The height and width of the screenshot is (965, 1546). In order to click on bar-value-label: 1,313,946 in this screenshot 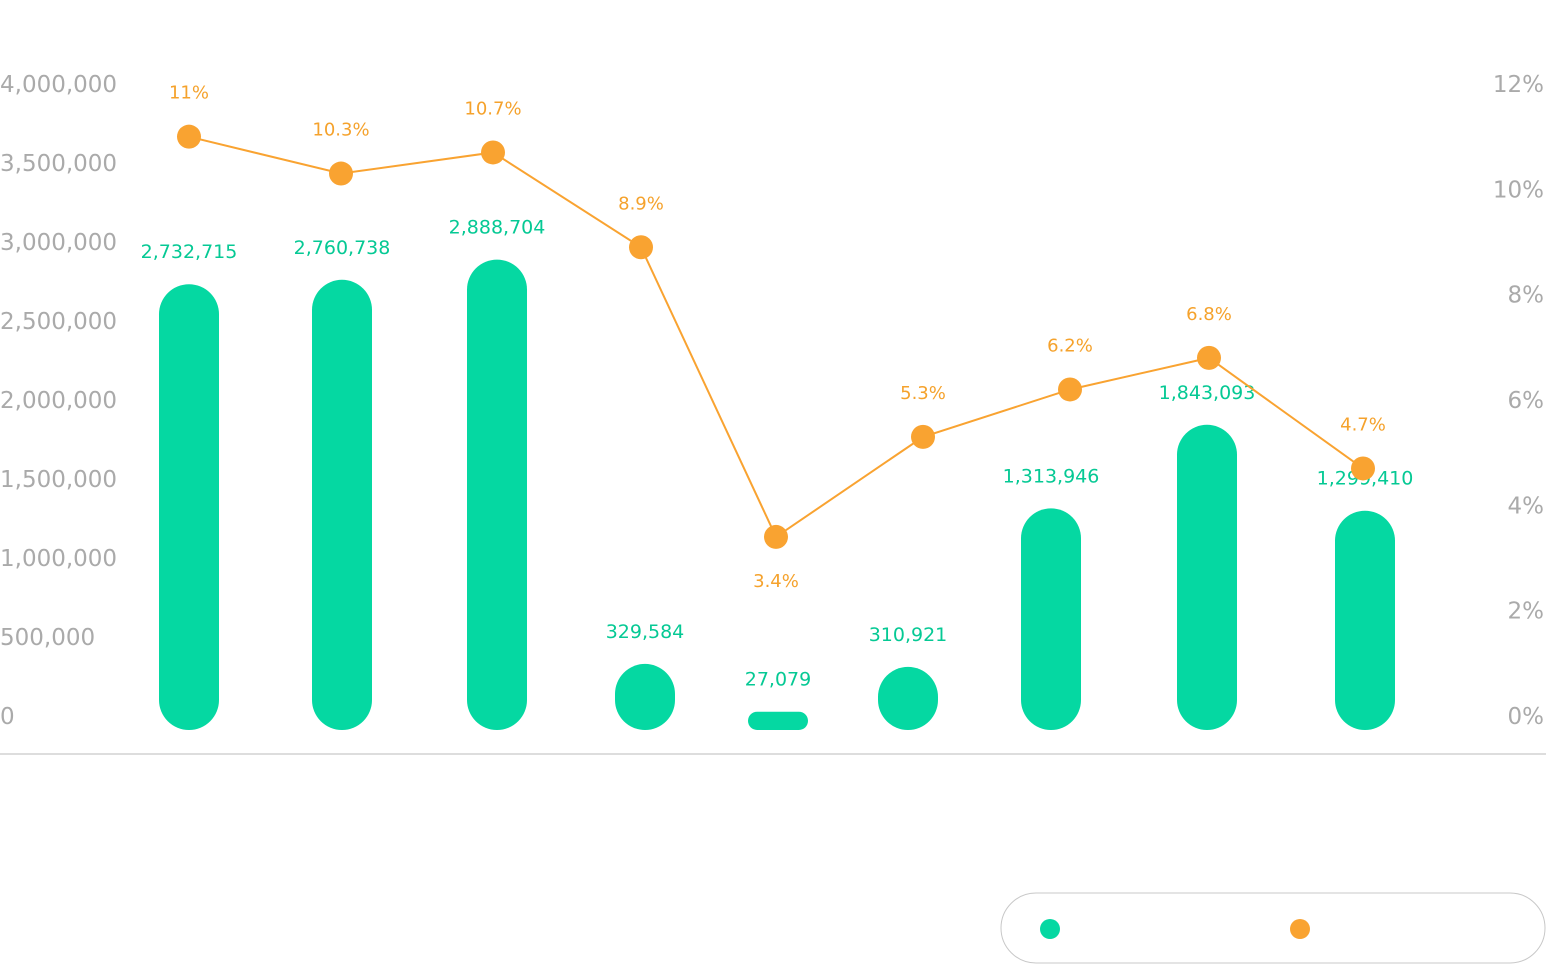, I will do `click(1051, 476)`.